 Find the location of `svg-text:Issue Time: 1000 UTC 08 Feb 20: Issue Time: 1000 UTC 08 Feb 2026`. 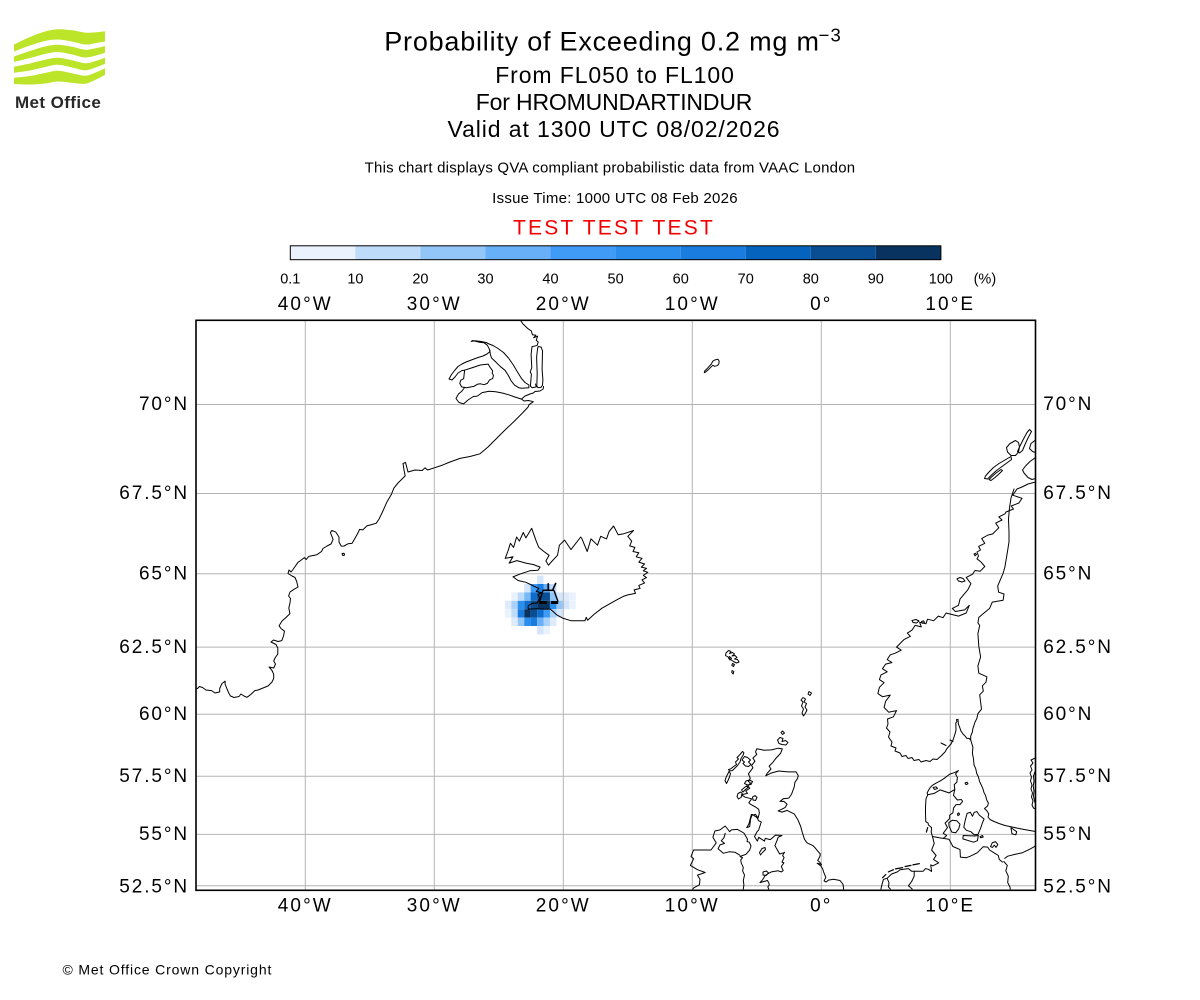

svg-text:Issue Time: 1000 UTC 08 Feb 20: Issue Time: 1000 UTC 08 Feb 2026 is located at coordinates (615, 198).